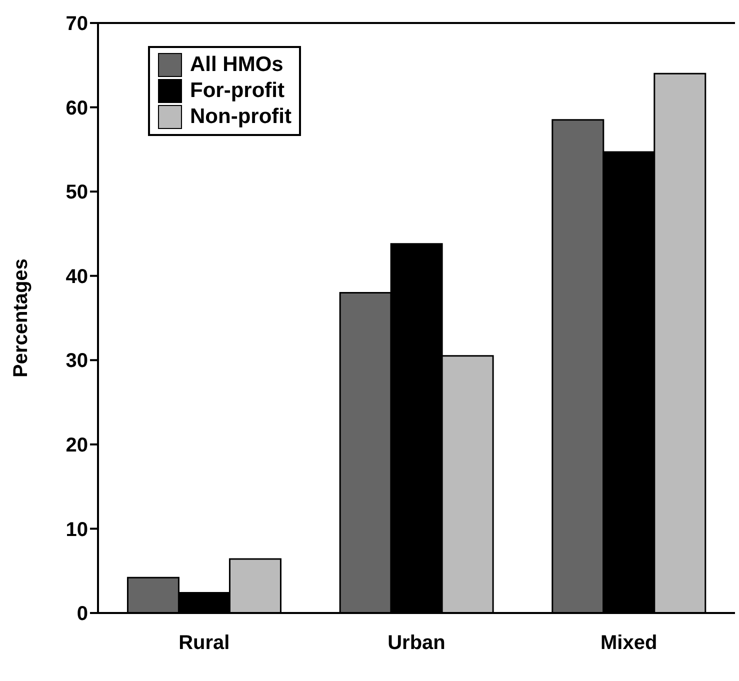  Describe the element at coordinates (77, 24) in the screenshot. I see `y-tick-label: 70` at that location.